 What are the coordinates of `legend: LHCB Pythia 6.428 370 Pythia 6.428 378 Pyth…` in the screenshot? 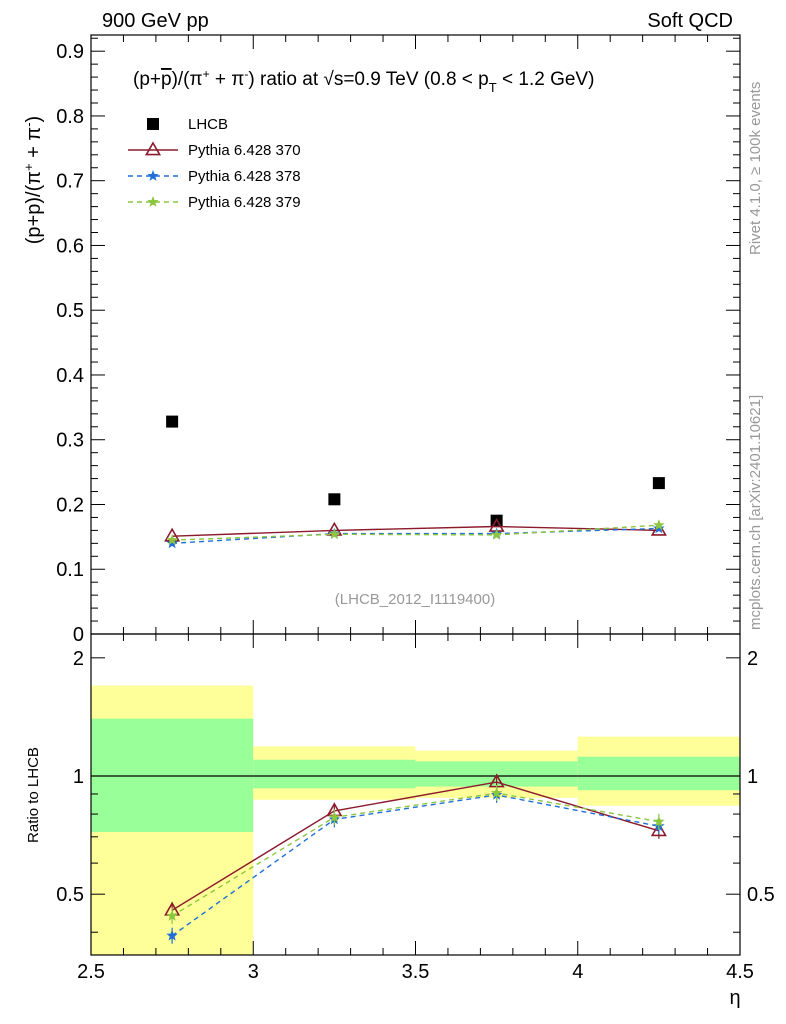 It's located at (214, 163).